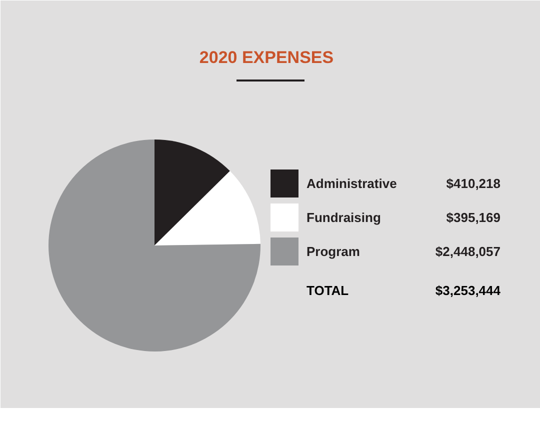 The width and height of the screenshot is (540, 434). Describe the element at coordinates (468, 251) in the screenshot. I see `data-label: $2,448,057` at that location.